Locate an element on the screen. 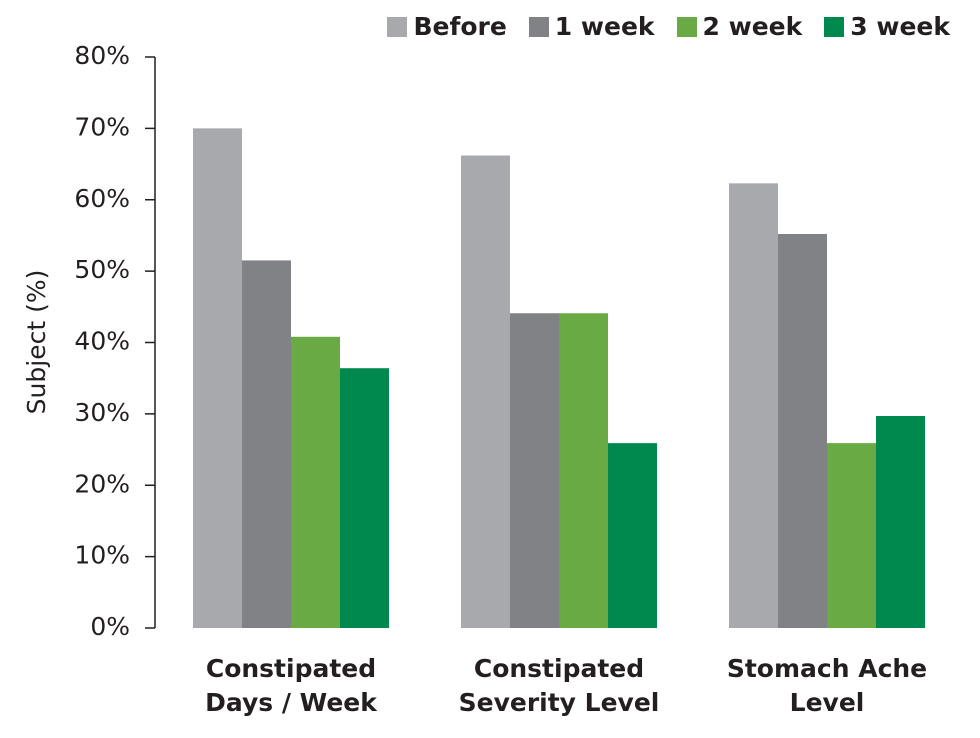 The height and width of the screenshot is (738, 980). legend-item: 2 week is located at coordinates (739, 26).